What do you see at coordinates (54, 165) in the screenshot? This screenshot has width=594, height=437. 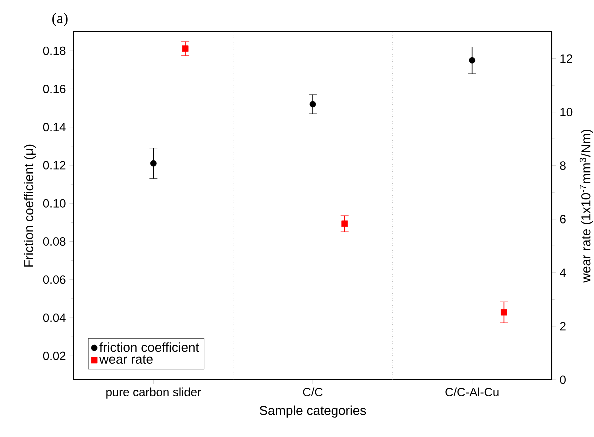 I see `y-tick-label: 0.12` at bounding box center [54, 165].